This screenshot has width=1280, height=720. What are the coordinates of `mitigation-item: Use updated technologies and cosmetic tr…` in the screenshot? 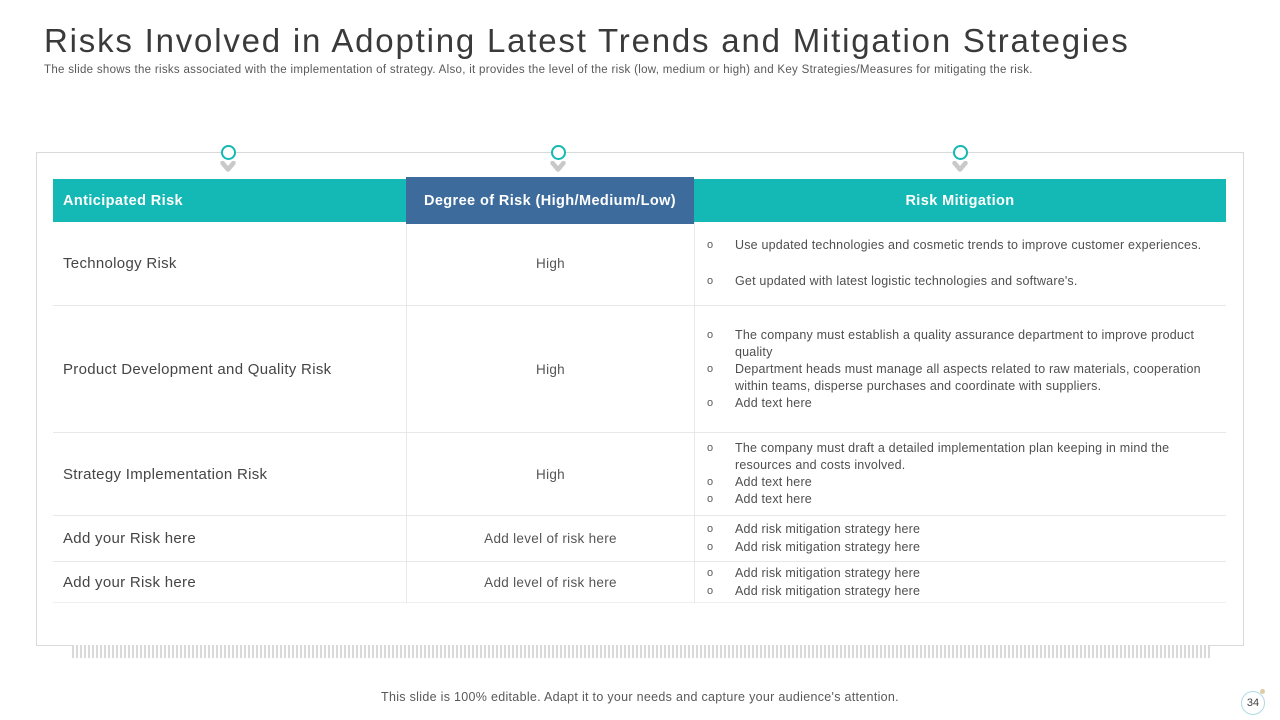 It's located at (960, 245).